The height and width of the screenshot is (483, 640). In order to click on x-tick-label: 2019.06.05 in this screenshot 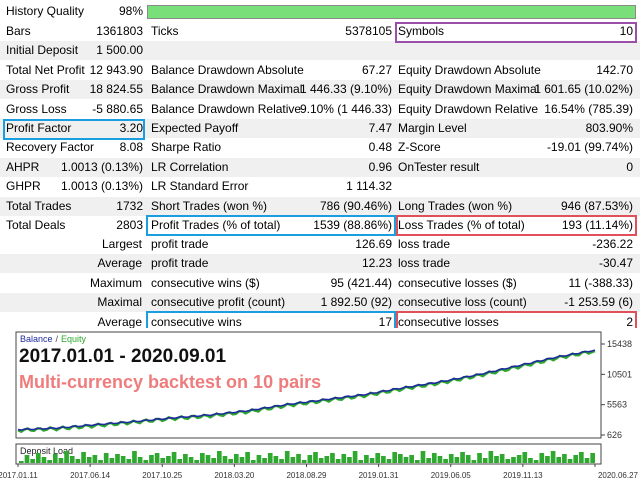, I will do `click(451, 475)`.